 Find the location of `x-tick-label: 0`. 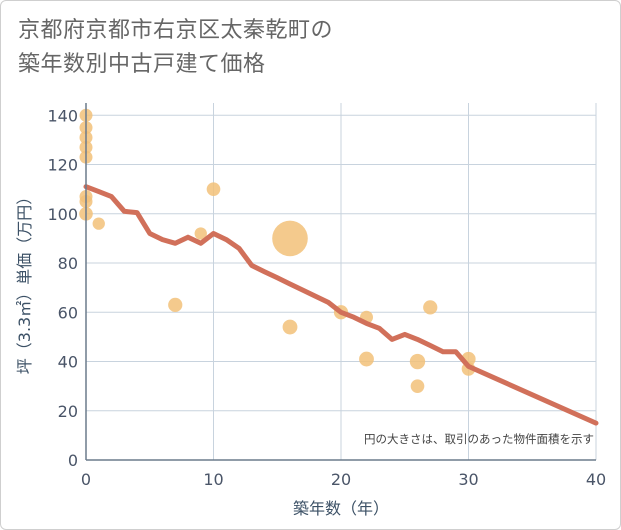

x-tick-label: 0 is located at coordinates (86, 479).